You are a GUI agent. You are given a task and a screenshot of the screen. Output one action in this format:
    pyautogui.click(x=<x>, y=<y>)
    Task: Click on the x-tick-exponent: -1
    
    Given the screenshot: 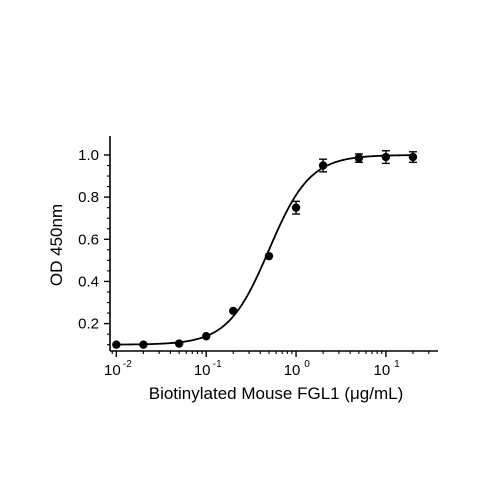 What is the action you would take?
    pyautogui.click(x=217, y=364)
    